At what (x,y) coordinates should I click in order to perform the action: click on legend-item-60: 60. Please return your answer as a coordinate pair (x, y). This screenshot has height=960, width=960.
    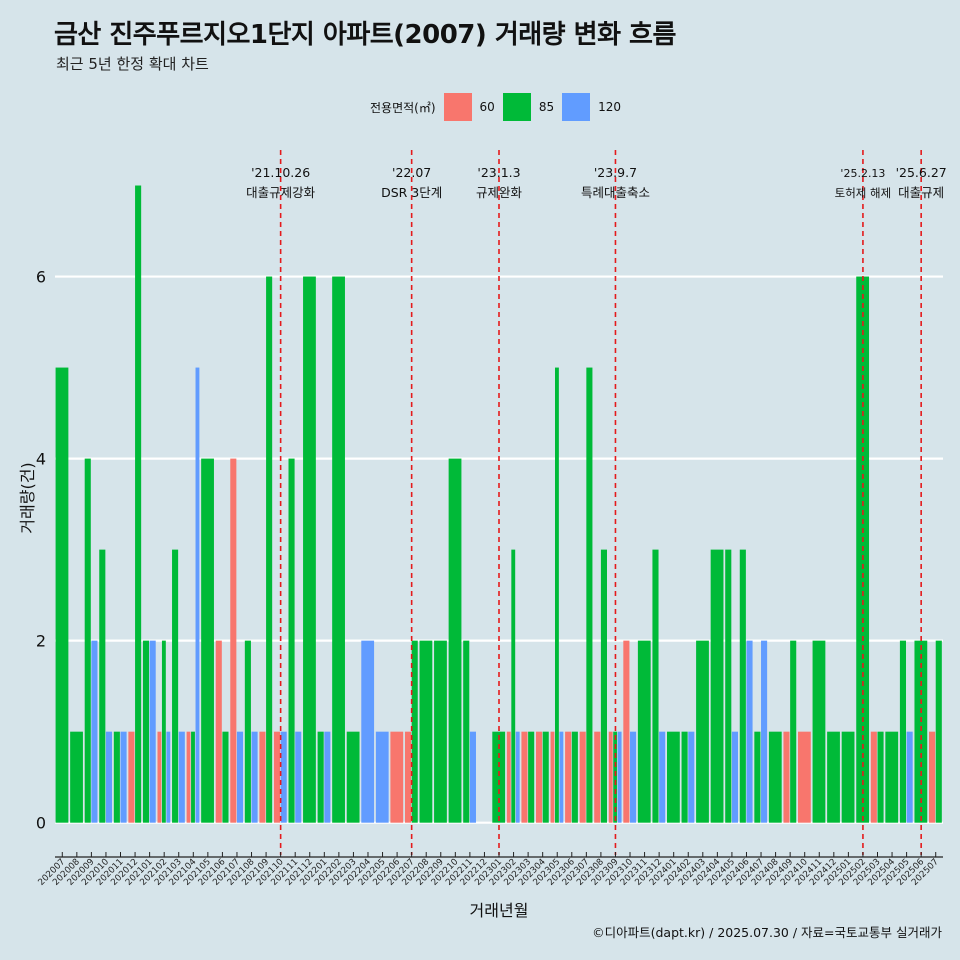
    Looking at the image, I should click on (469, 107).